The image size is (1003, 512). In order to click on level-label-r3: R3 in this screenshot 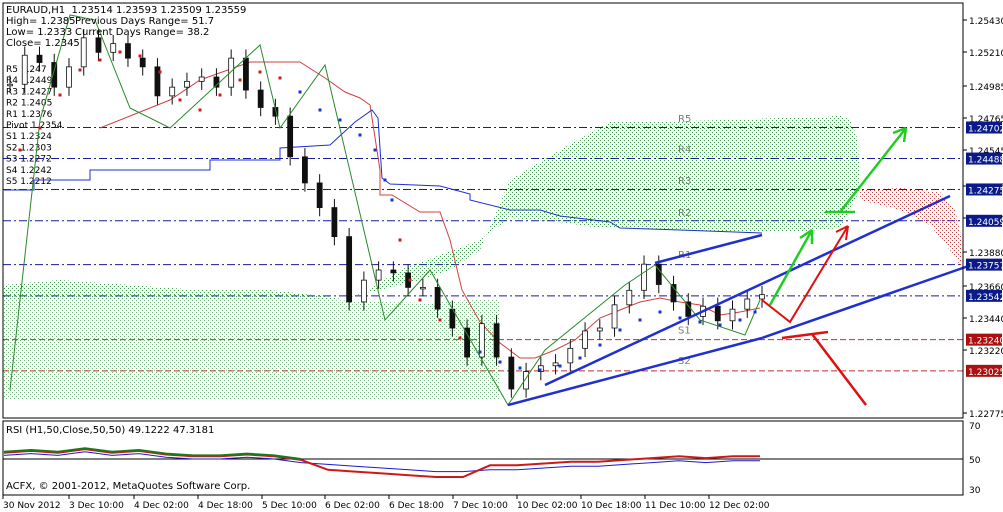, I will do `click(684, 181)`.